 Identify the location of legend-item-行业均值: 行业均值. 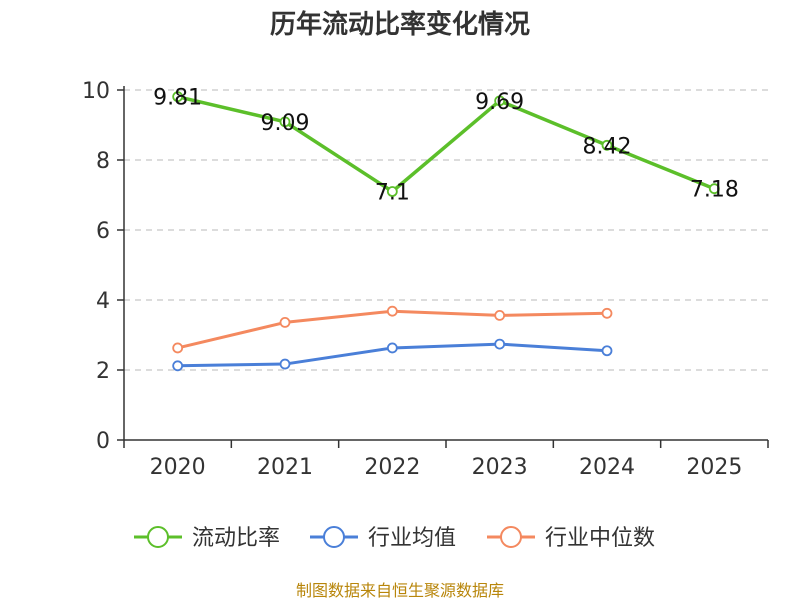
(383, 538).